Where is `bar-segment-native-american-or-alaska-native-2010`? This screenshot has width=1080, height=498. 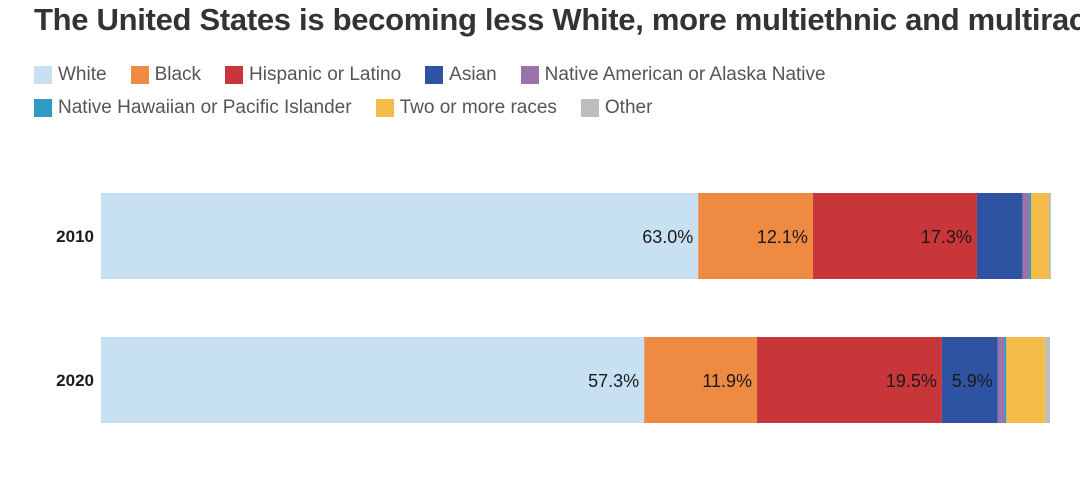
bar-segment-native-american-or-alaska-native-2010 is located at coordinates (1026, 236).